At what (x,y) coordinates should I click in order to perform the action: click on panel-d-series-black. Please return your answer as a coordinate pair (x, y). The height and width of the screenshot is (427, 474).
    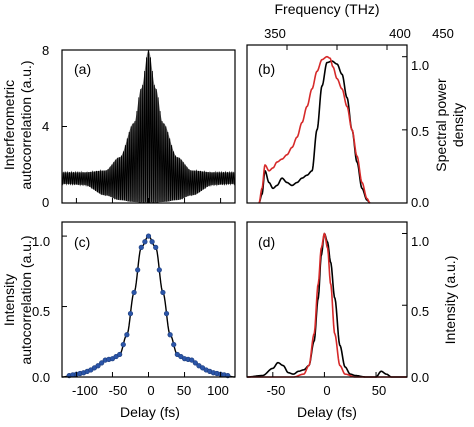
    Looking at the image, I should click on (327, 305).